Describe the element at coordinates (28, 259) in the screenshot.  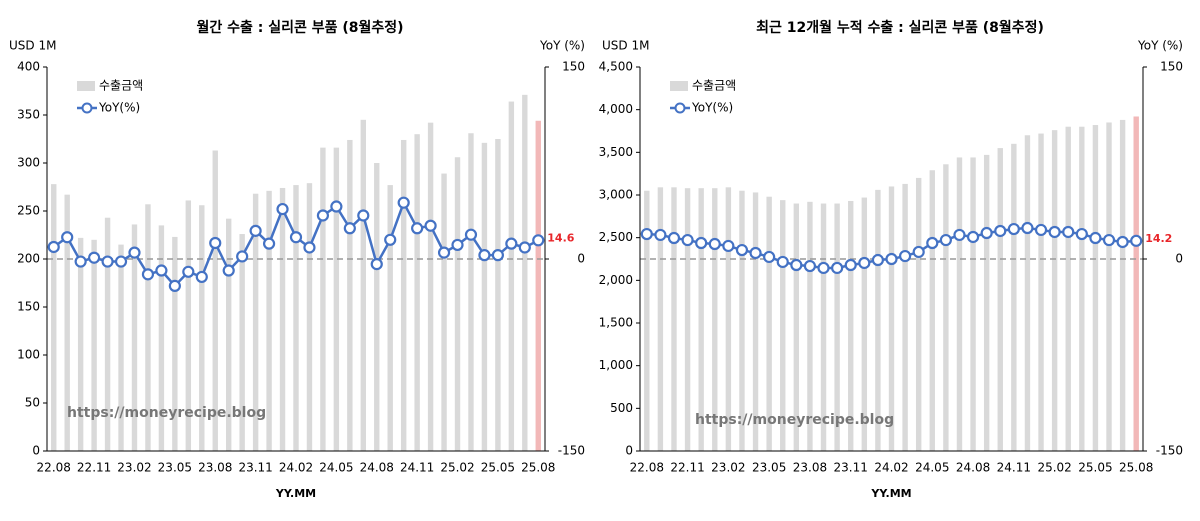
I see `y-tick-label: 200` at that location.